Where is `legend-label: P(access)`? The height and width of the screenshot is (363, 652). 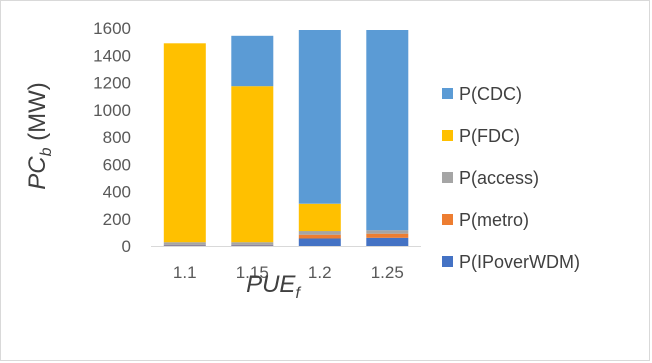
legend-label: P(access) is located at coordinates (499, 178).